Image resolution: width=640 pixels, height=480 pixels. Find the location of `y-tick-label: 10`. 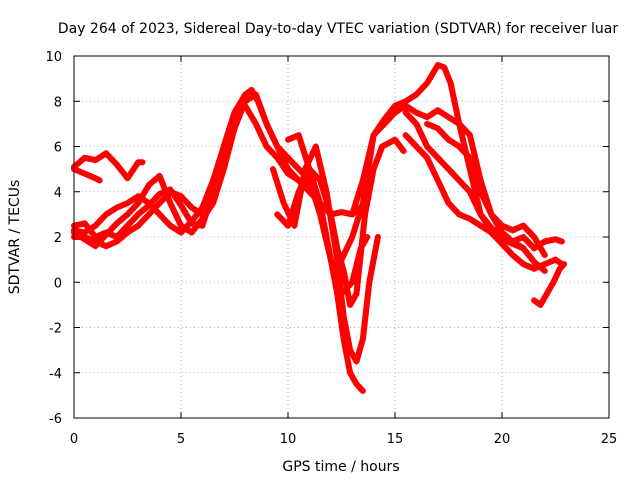

y-tick-label: 10 is located at coordinates (53, 57).